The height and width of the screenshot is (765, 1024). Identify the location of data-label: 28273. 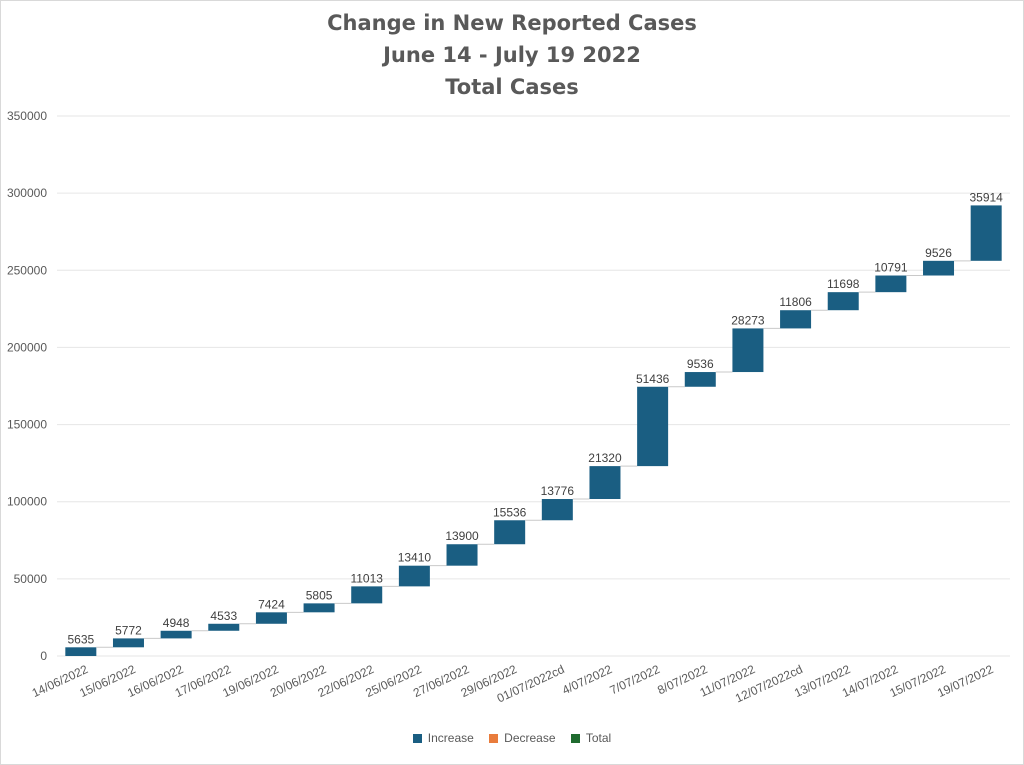
(748, 320).